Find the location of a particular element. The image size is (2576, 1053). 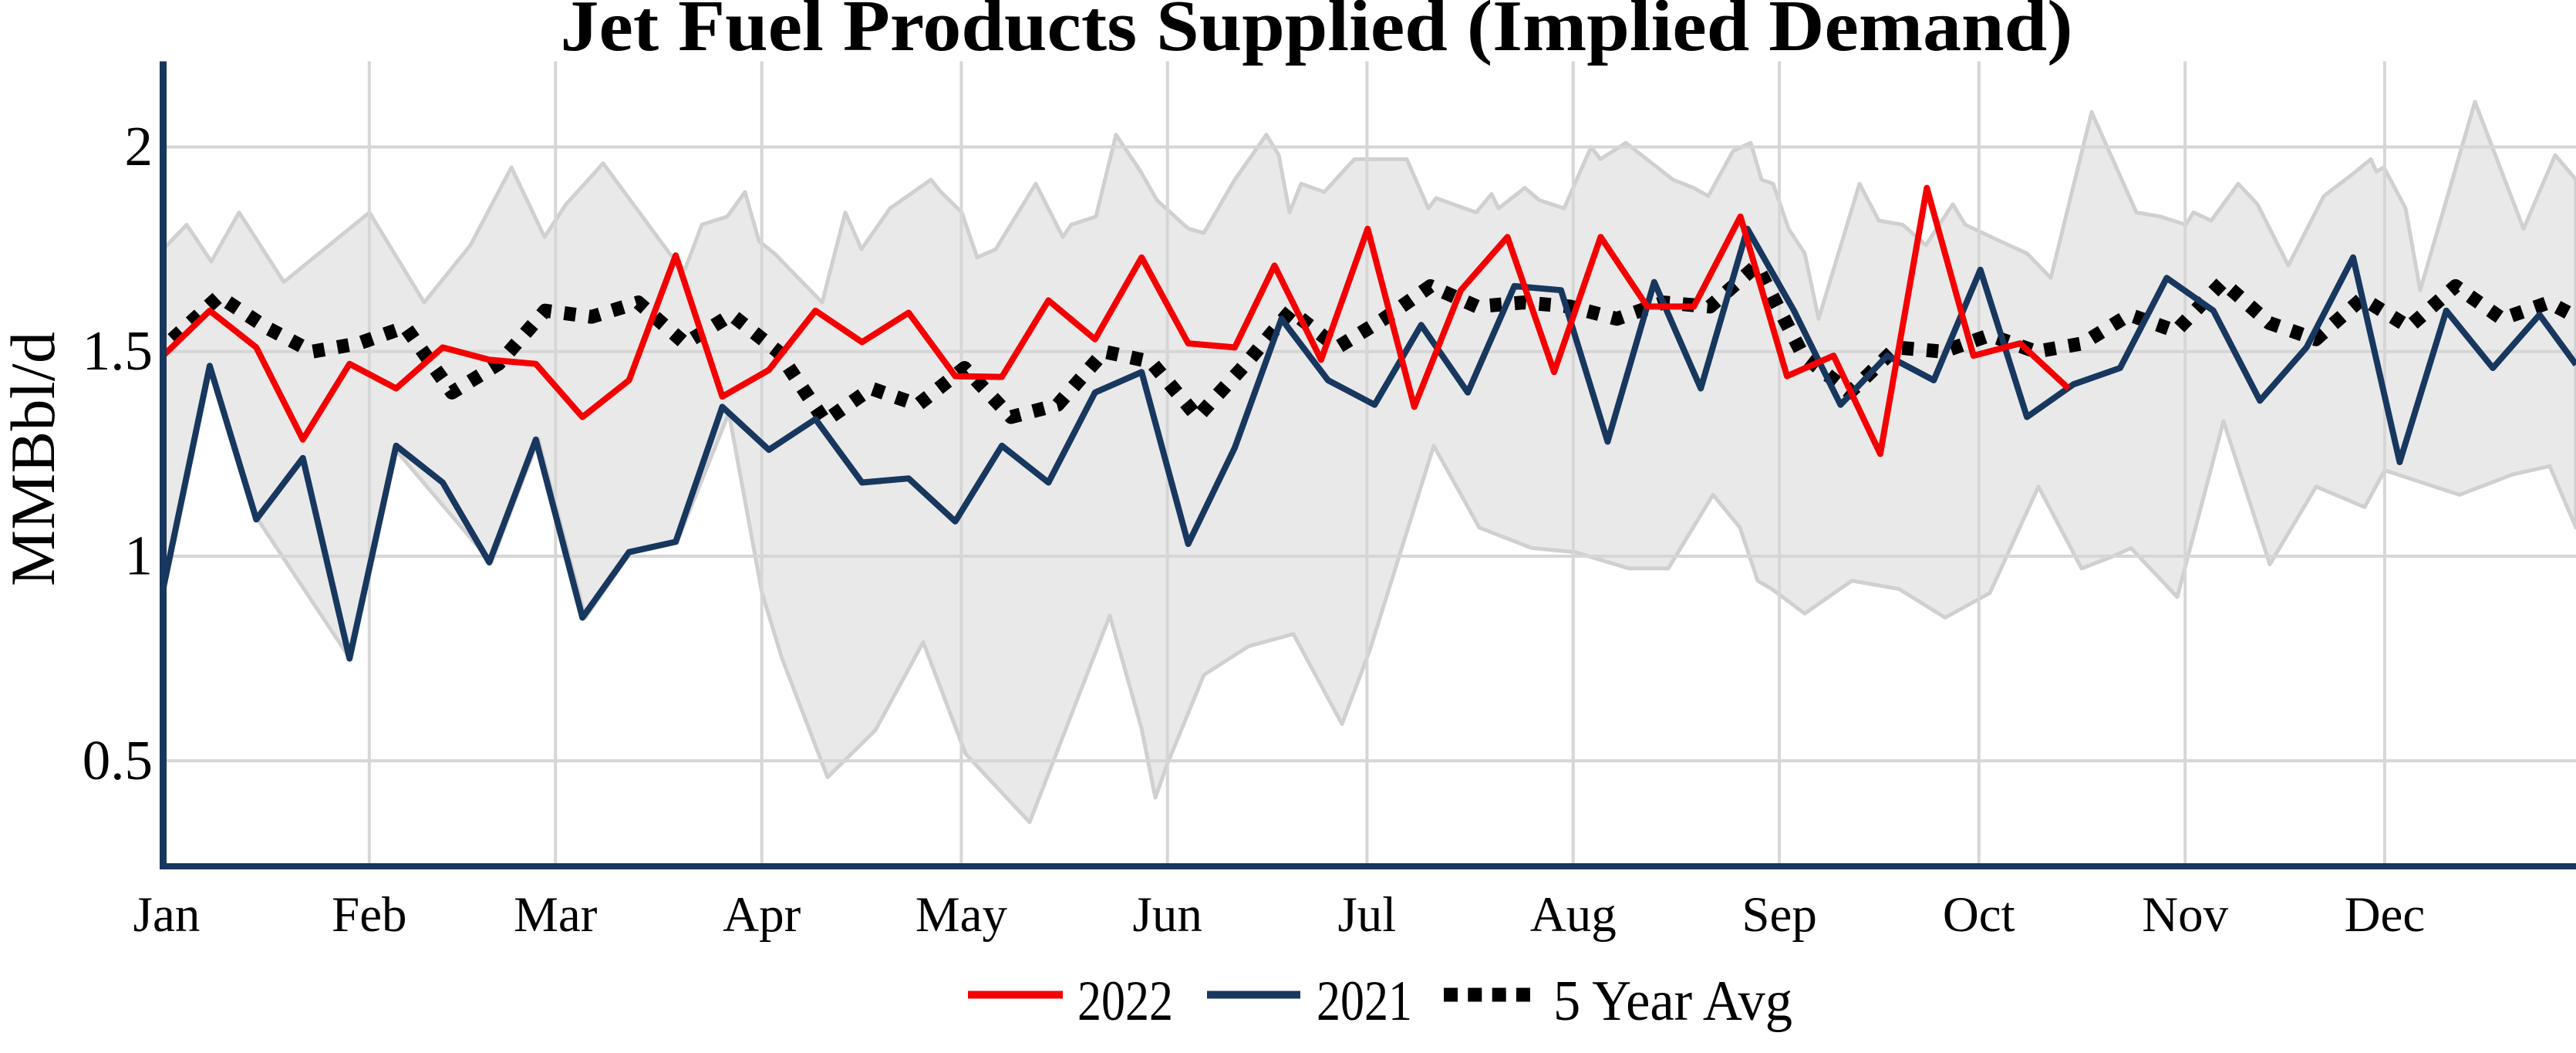

svg-text: 2 is located at coordinates (139, 146).